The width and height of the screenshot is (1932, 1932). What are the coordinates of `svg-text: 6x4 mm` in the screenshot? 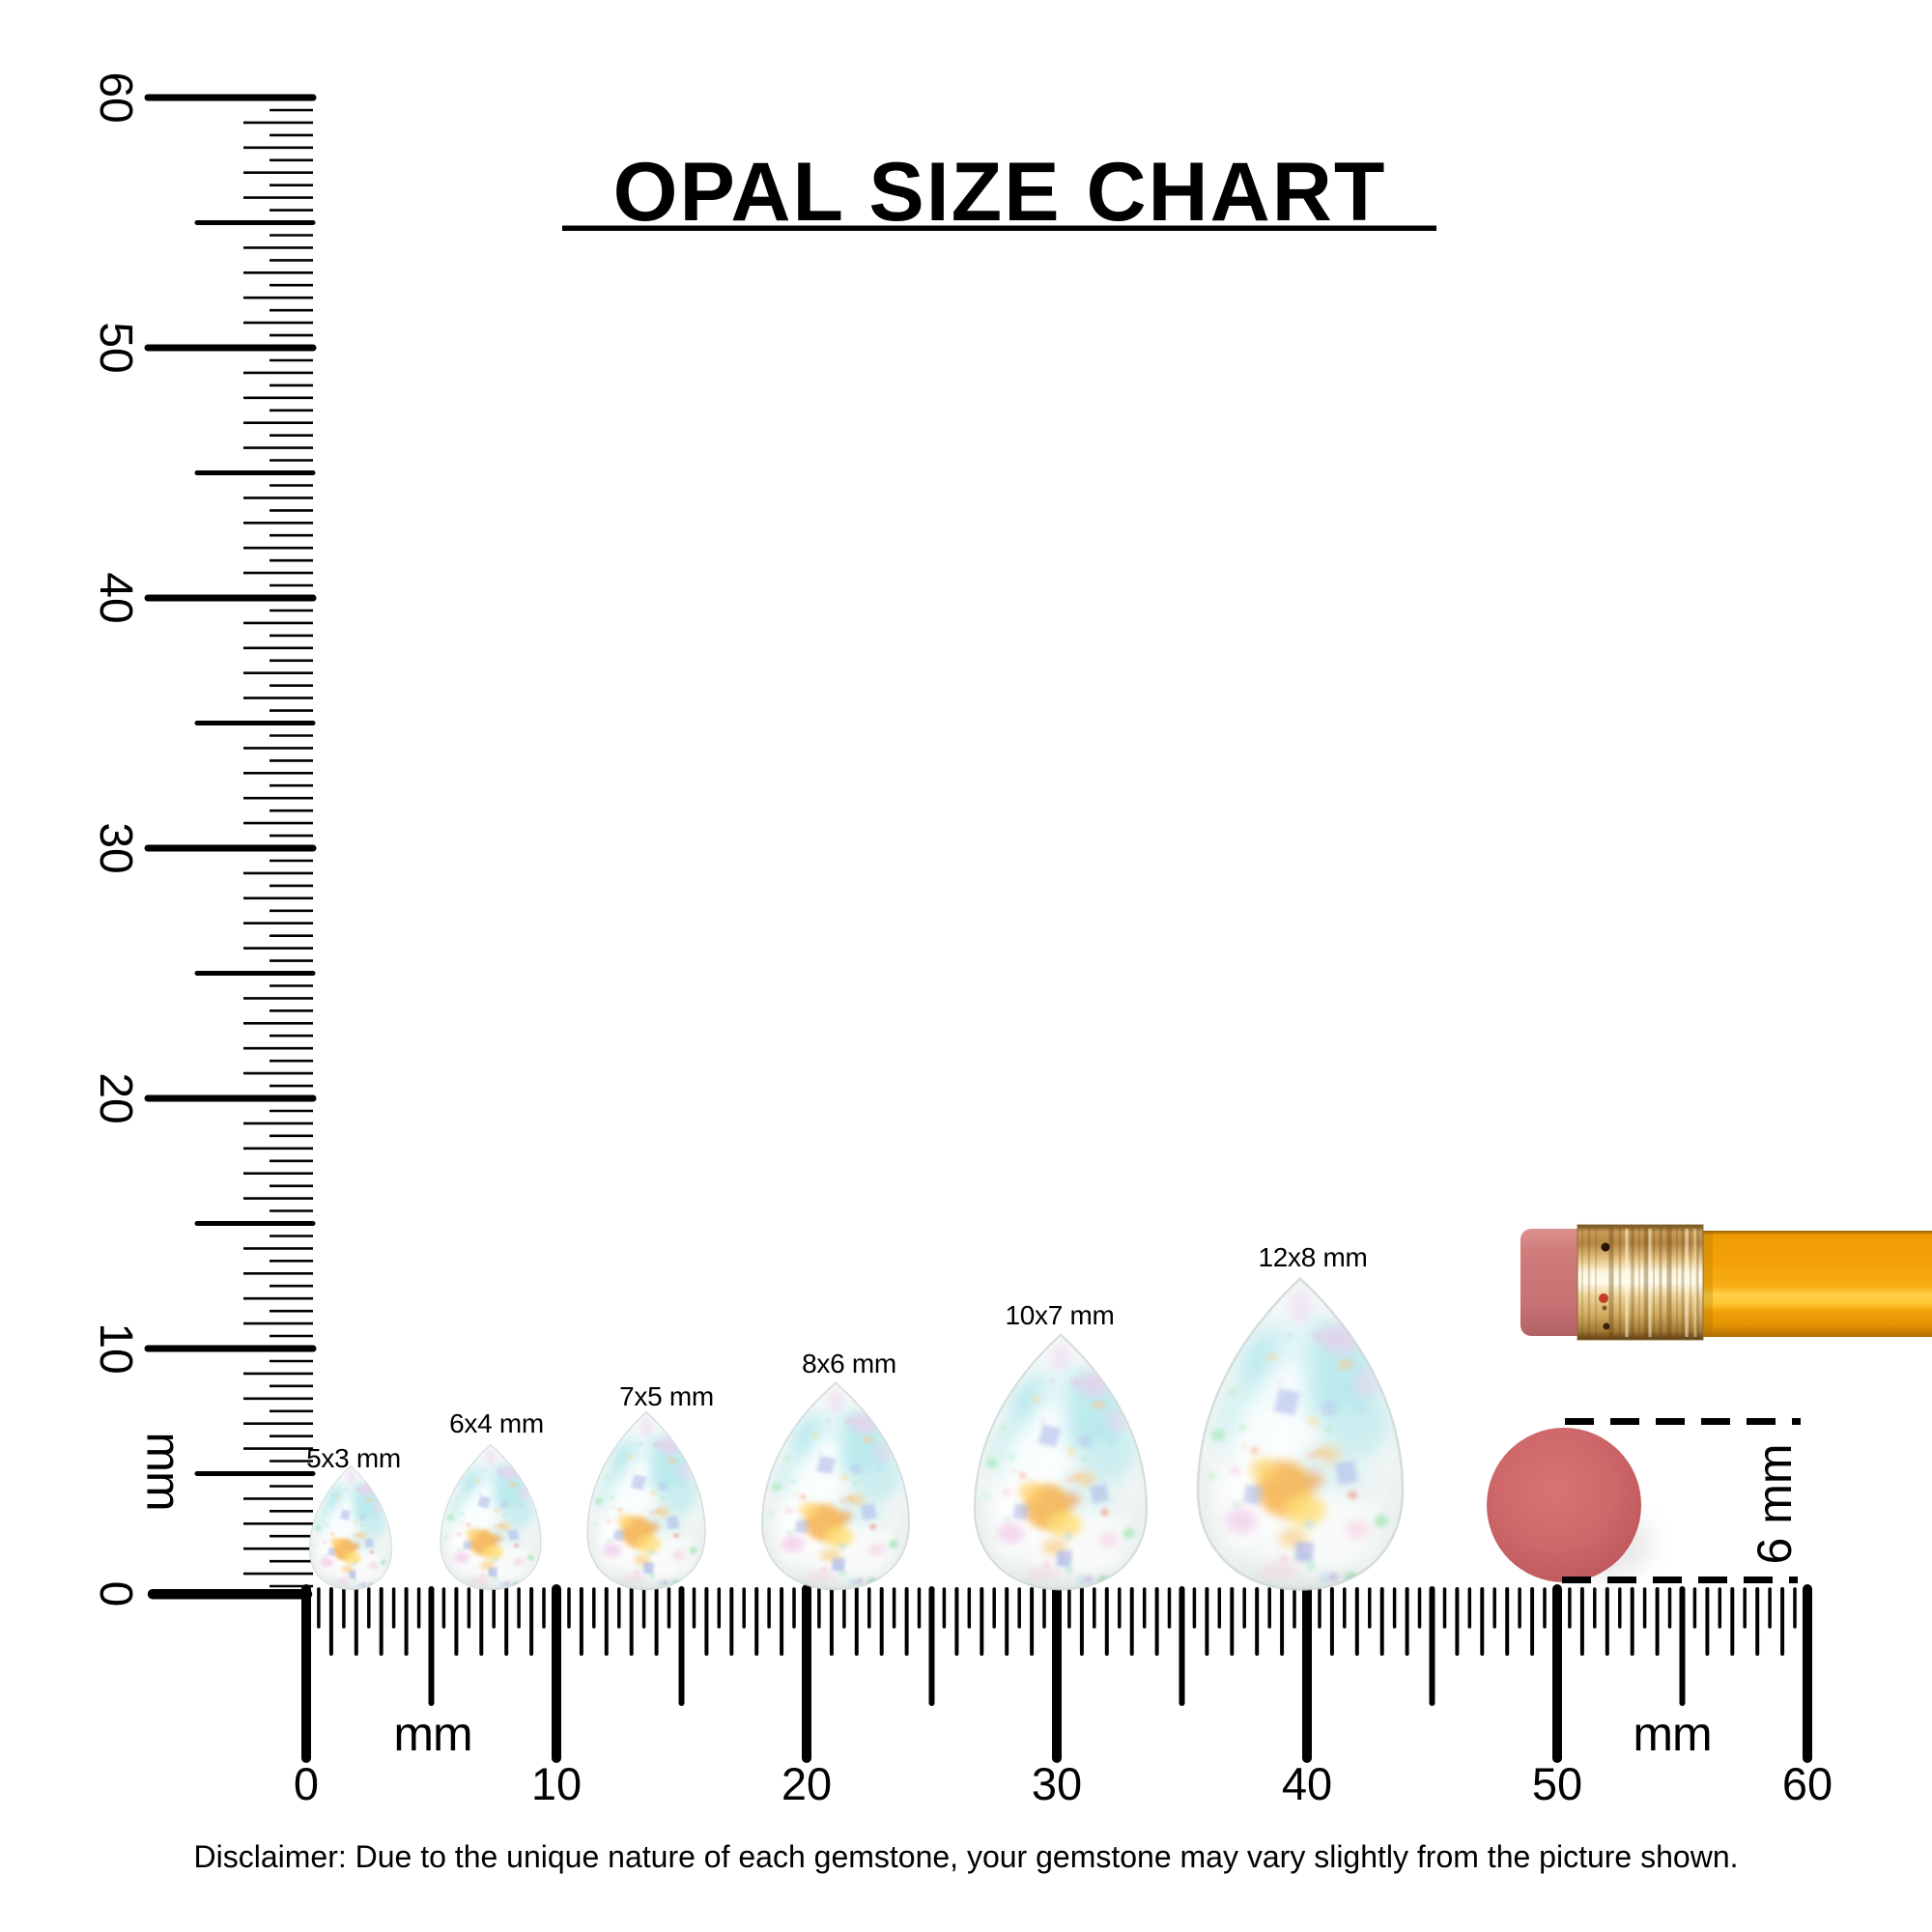 It's located at (497, 1423).